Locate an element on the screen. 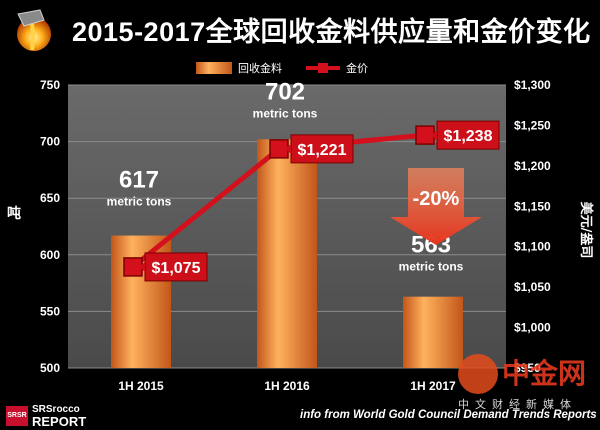  y-left-tick-label: 500 is located at coordinates (50, 368).